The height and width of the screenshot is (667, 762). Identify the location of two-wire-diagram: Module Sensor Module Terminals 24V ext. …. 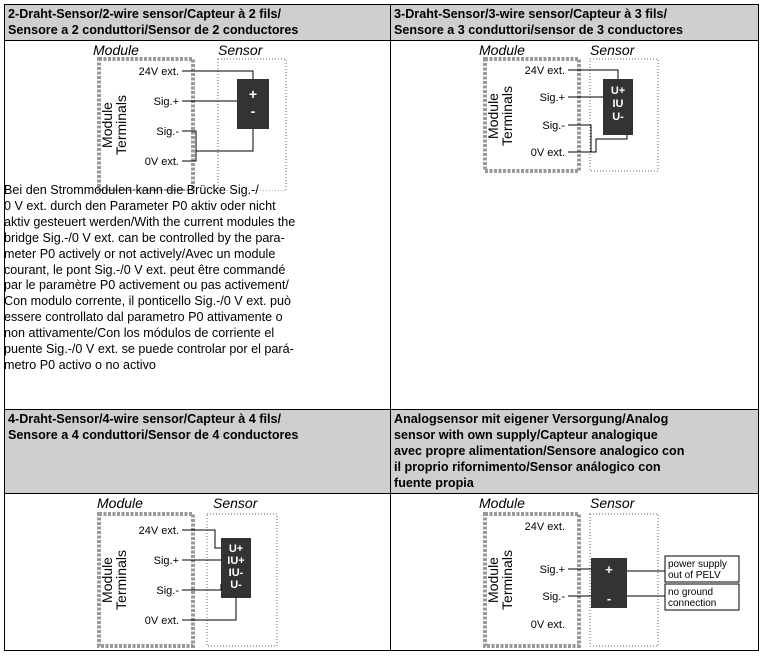
(197, 117).